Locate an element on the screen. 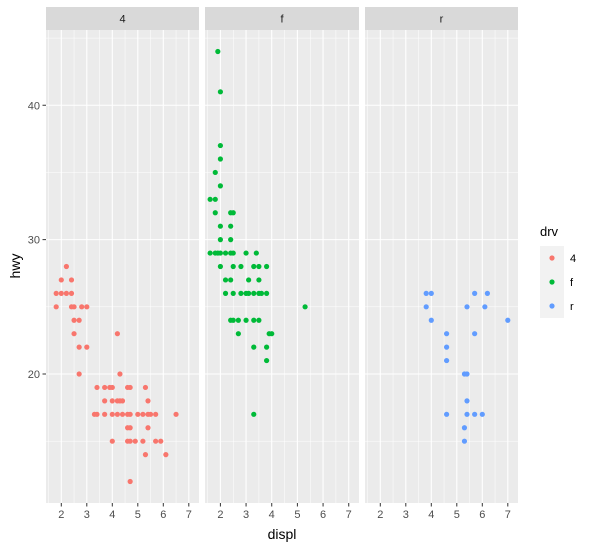  panel-f-points is located at coordinates (257, 232).